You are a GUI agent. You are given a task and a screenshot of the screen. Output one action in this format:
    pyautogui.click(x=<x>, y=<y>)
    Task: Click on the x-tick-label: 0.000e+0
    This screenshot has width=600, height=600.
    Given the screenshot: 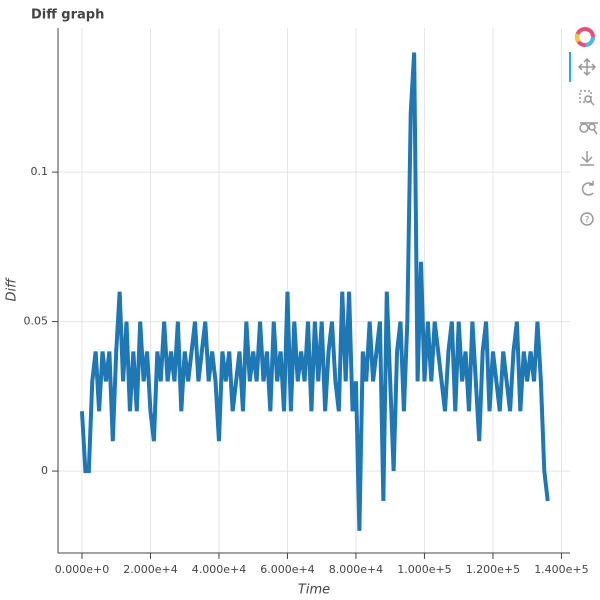 What is the action you would take?
    pyautogui.click(x=82, y=569)
    